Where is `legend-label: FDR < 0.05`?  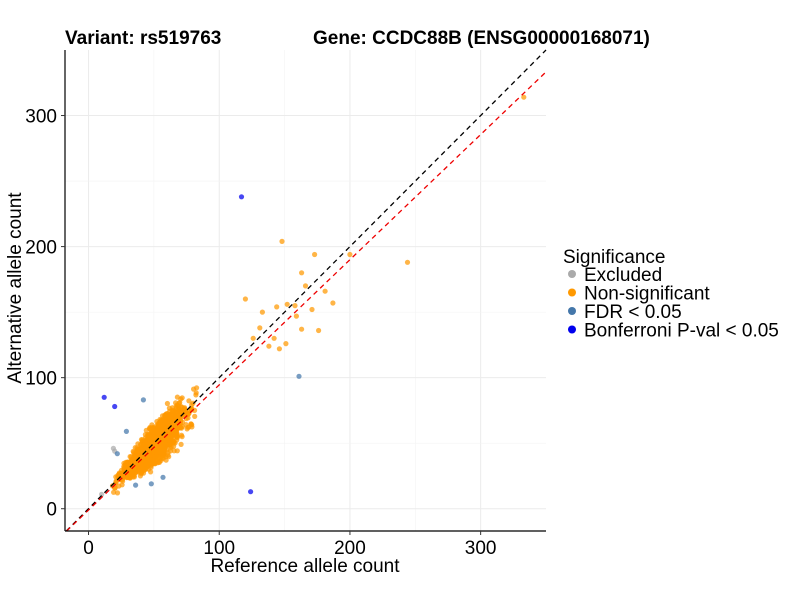
legend-label: FDR < 0.05 is located at coordinates (633, 312).